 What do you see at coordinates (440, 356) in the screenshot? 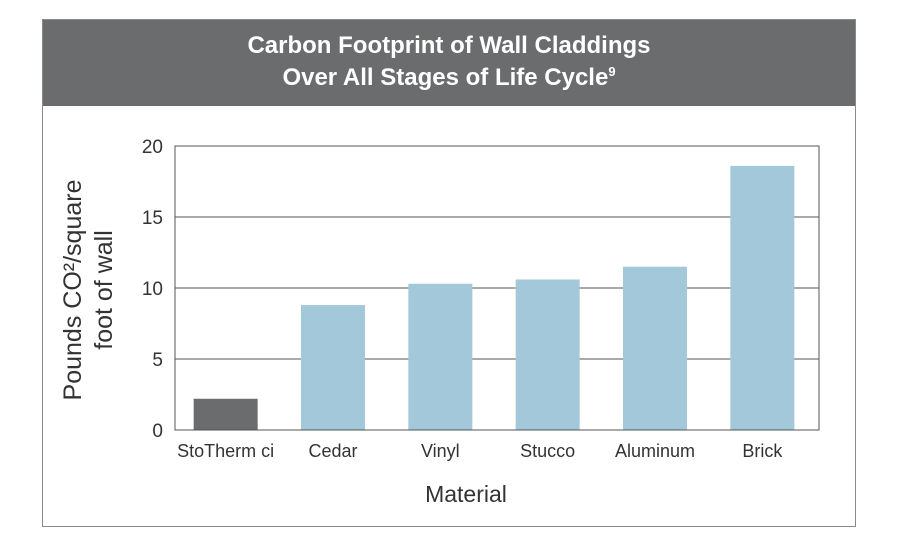
I see `bar-vinyl` at bounding box center [440, 356].